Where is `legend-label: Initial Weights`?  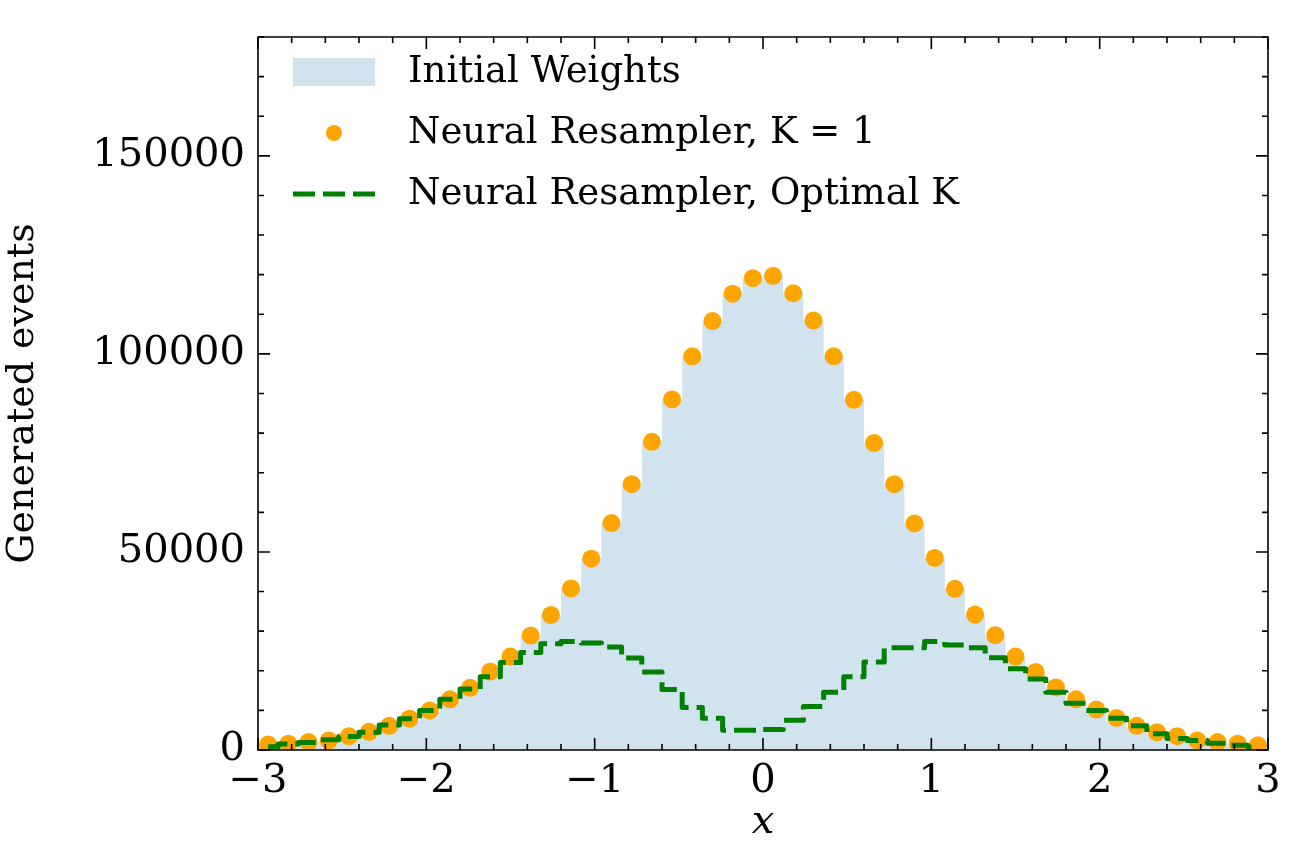
legend-label: Initial Weights is located at coordinates (544, 69).